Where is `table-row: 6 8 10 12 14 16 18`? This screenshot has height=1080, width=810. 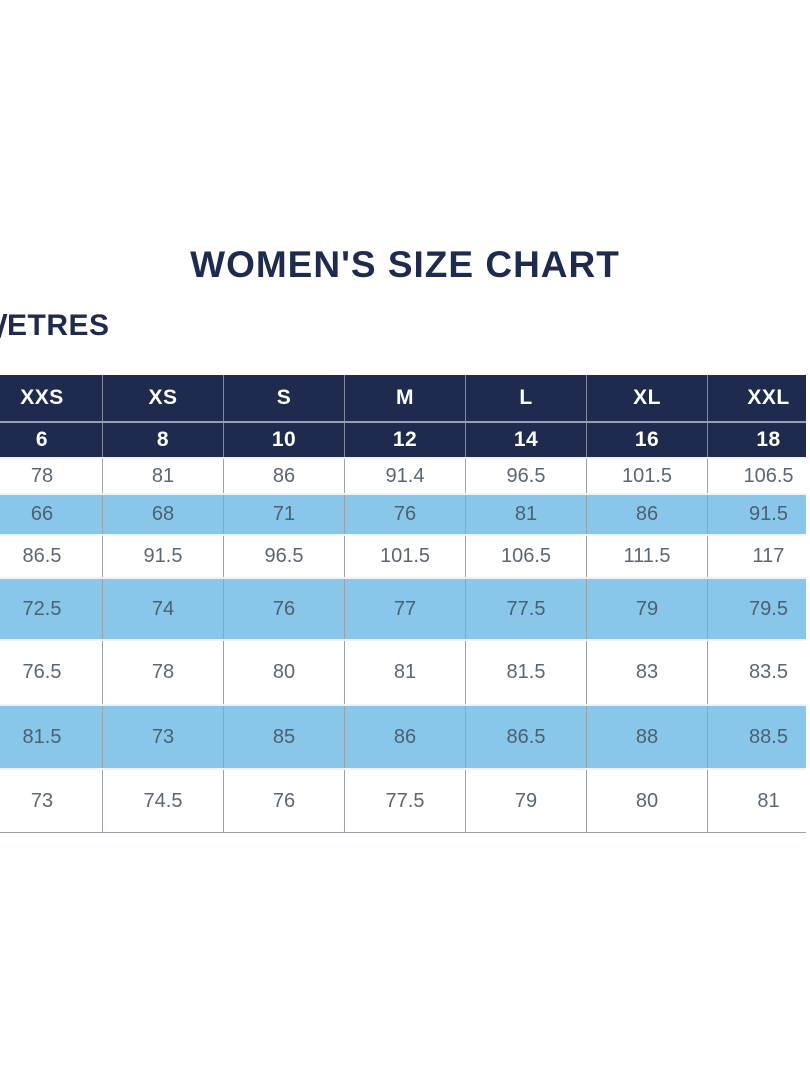 table-row: 6 8 10 12 14 16 18 is located at coordinates (403, 439).